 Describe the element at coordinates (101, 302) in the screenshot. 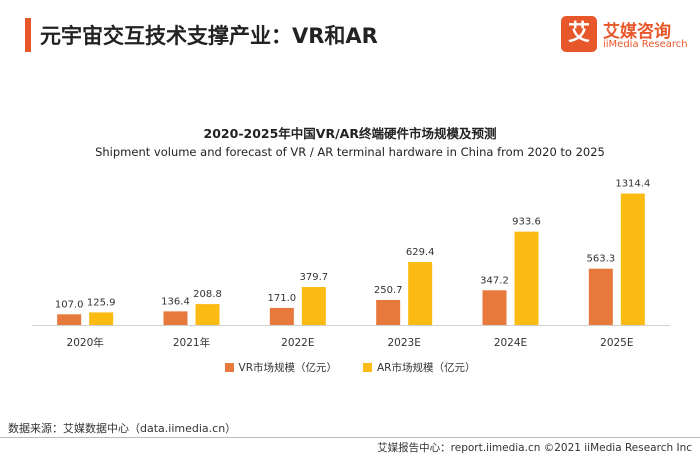

I see `data-label-ar: 125.9` at that location.